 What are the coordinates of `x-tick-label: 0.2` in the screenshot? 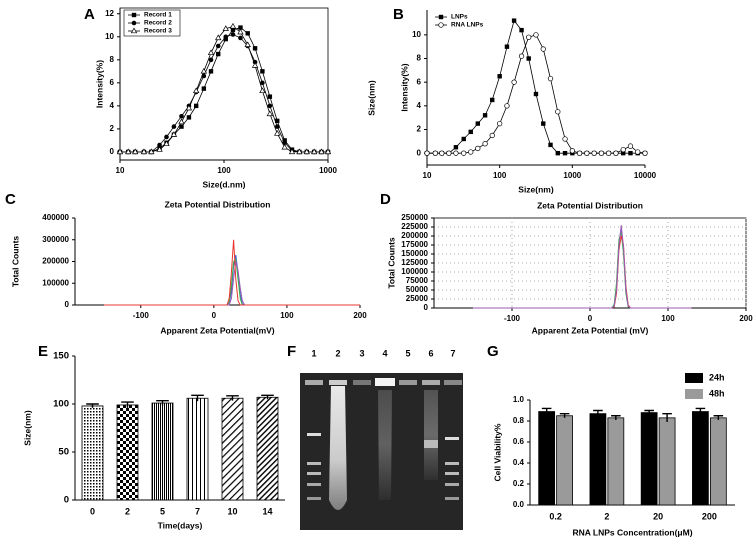 It's located at (555, 516).